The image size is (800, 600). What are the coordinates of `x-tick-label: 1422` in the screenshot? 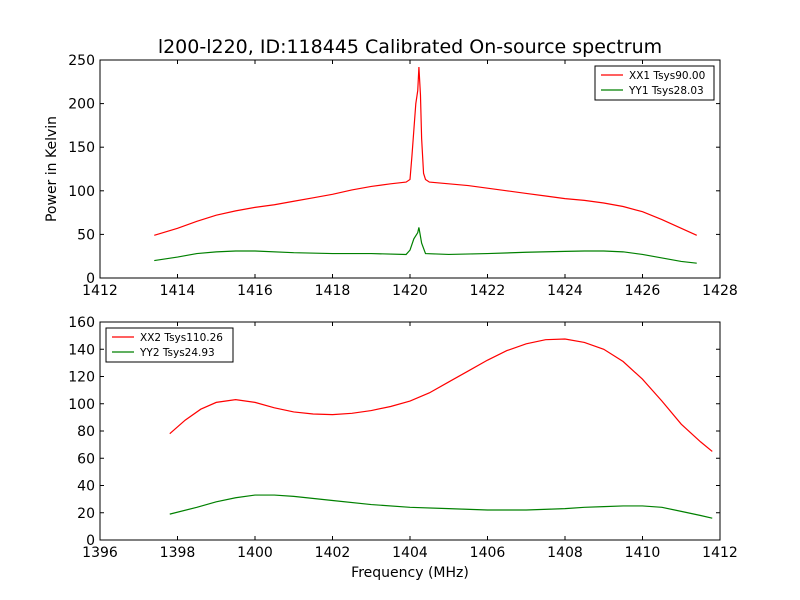 It's located at (488, 291).